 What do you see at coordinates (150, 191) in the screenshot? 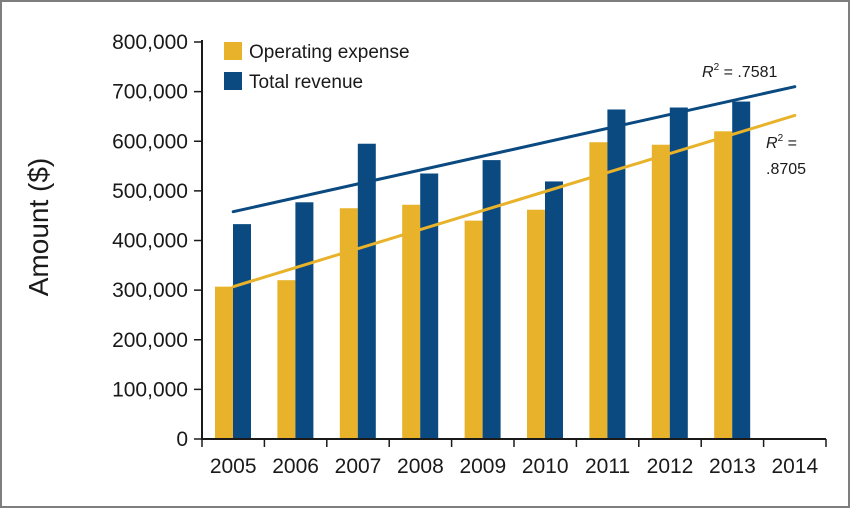
I see `y-tick-label-500000: 500,000` at bounding box center [150, 191].